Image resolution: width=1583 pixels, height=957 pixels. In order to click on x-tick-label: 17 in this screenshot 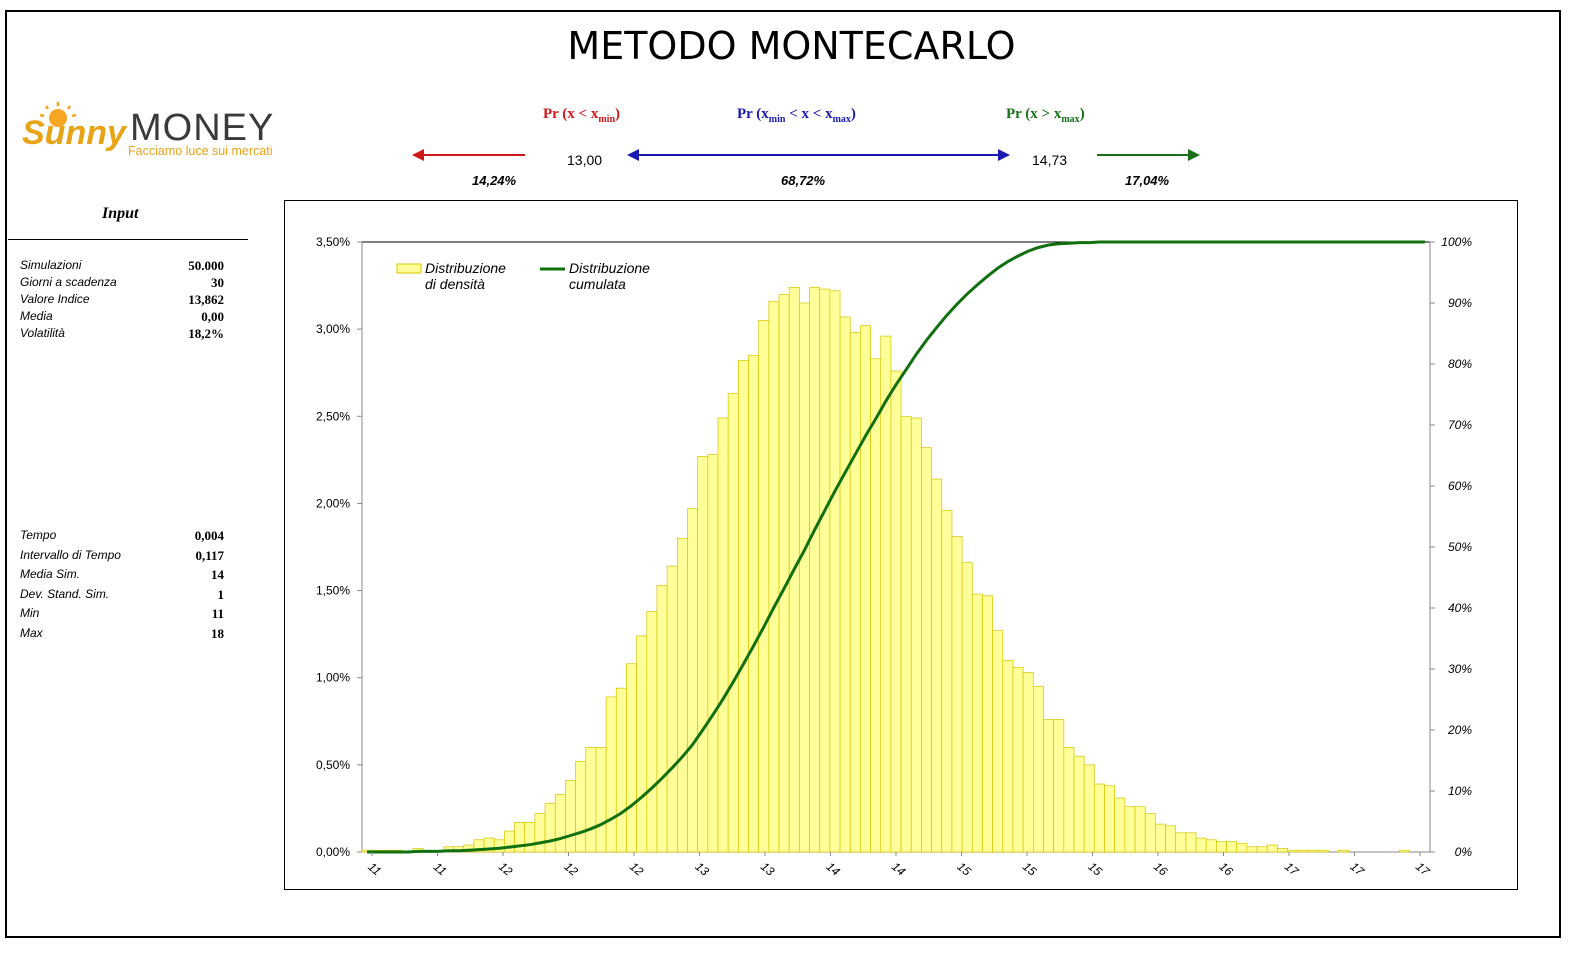, I will do `click(1292, 869)`.